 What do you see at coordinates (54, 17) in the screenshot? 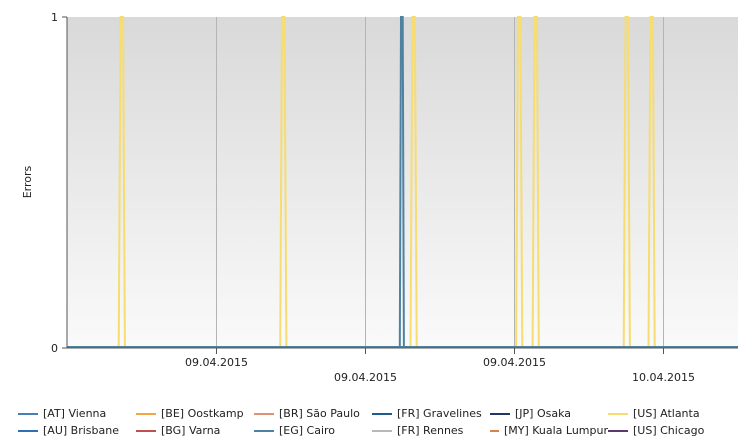
I see `y-tick-label: 1` at bounding box center [54, 17].